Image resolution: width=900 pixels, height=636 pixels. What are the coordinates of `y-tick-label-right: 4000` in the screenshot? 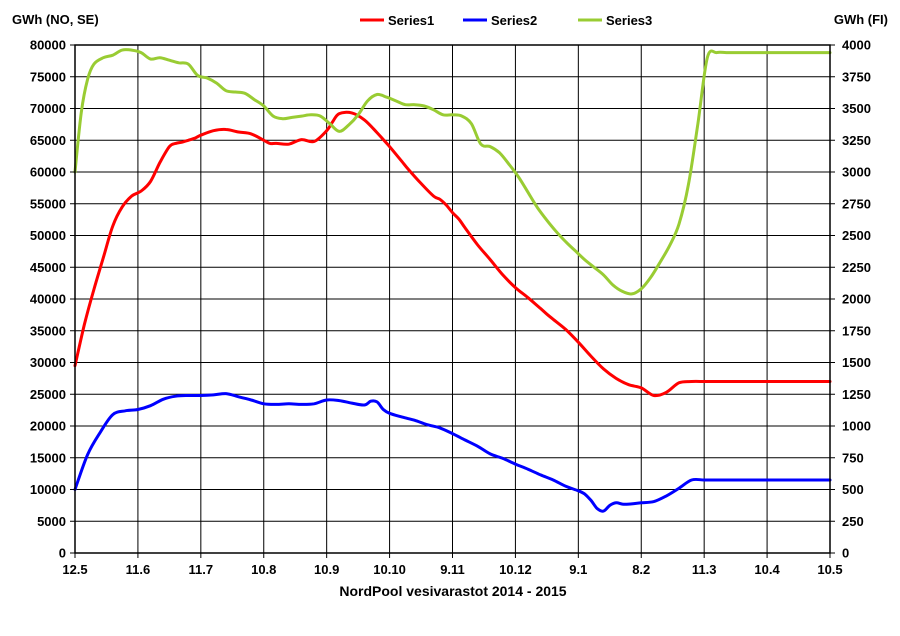 It's located at (856, 45).